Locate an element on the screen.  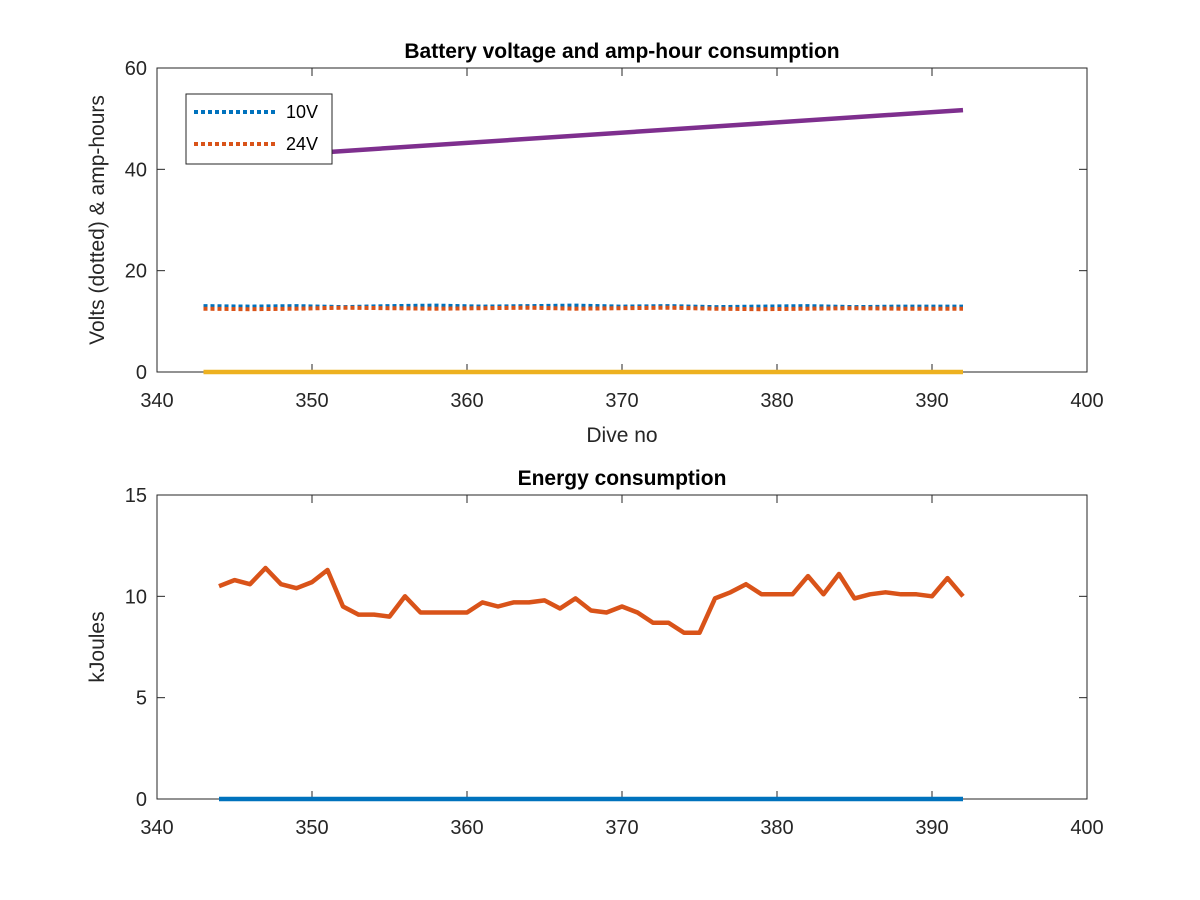
legend-label: 10V is located at coordinates (302, 112).